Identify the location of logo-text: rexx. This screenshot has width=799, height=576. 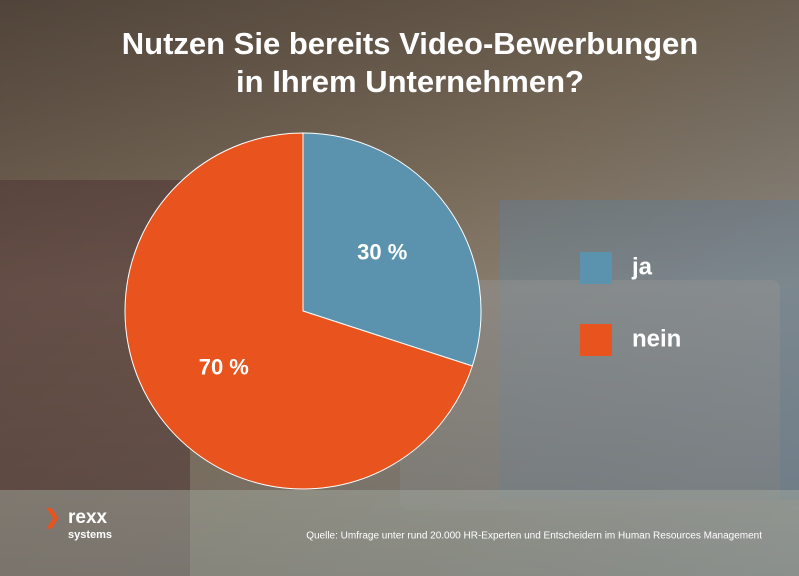
(88, 517).